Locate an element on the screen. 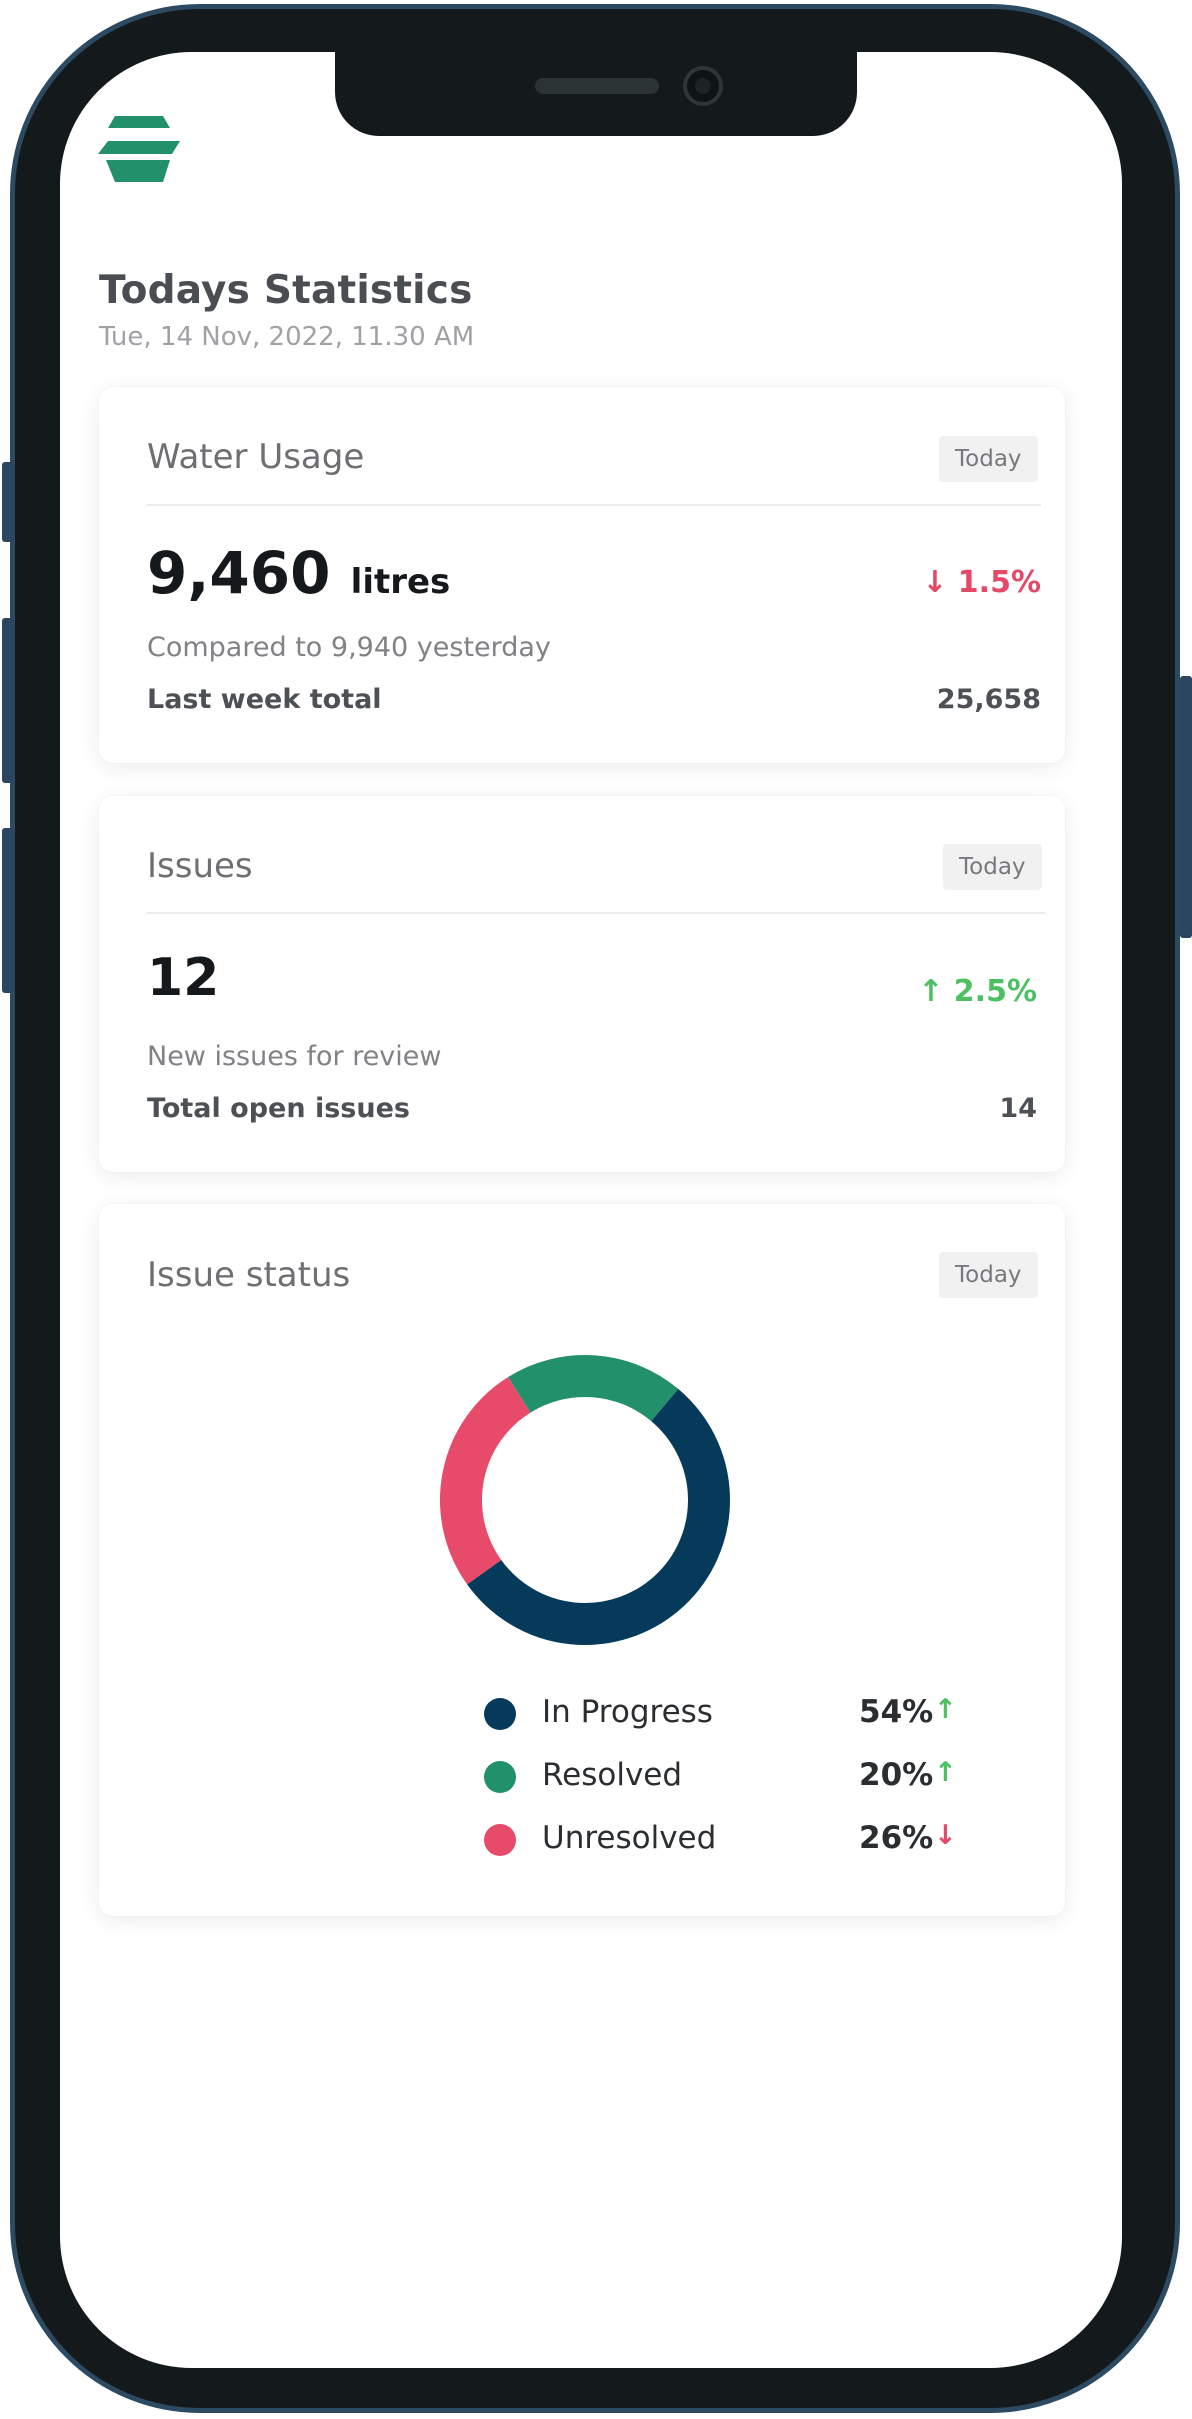 This screenshot has height=2419, width=1192. camera-icon is located at coordinates (703, 86).